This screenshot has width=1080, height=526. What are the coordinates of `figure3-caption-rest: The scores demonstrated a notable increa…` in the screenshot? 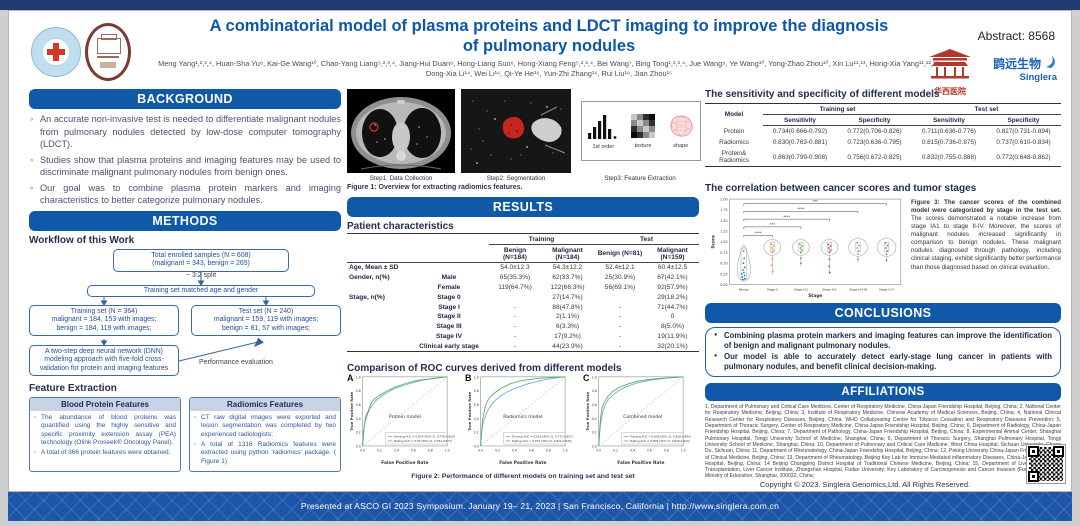 It's located at (986, 243).